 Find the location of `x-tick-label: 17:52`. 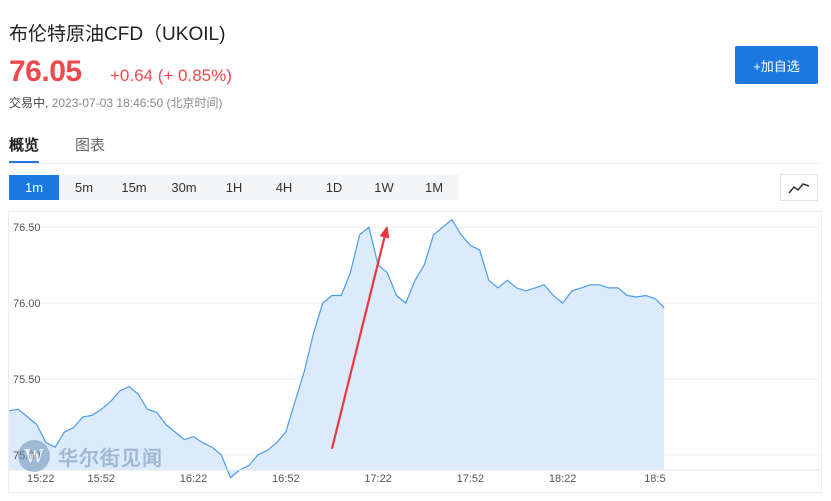

x-tick-label: 17:52 is located at coordinates (471, 479).